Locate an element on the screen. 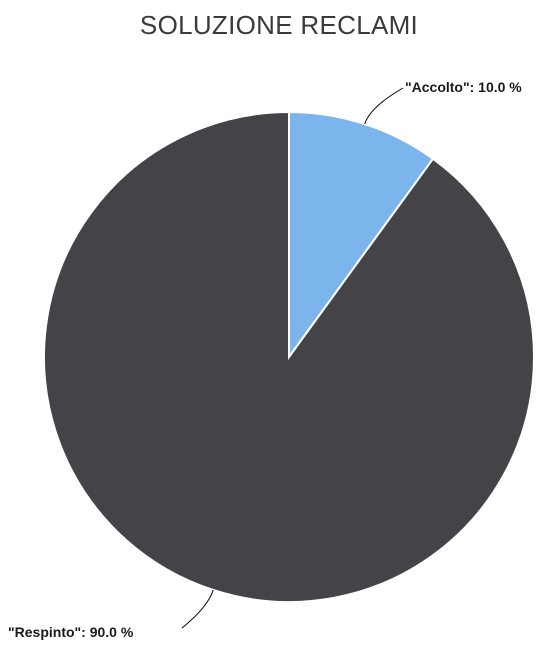 This screenshot has width=558, height=648. pie-slice-accolto is located at coordinates (361, 235).